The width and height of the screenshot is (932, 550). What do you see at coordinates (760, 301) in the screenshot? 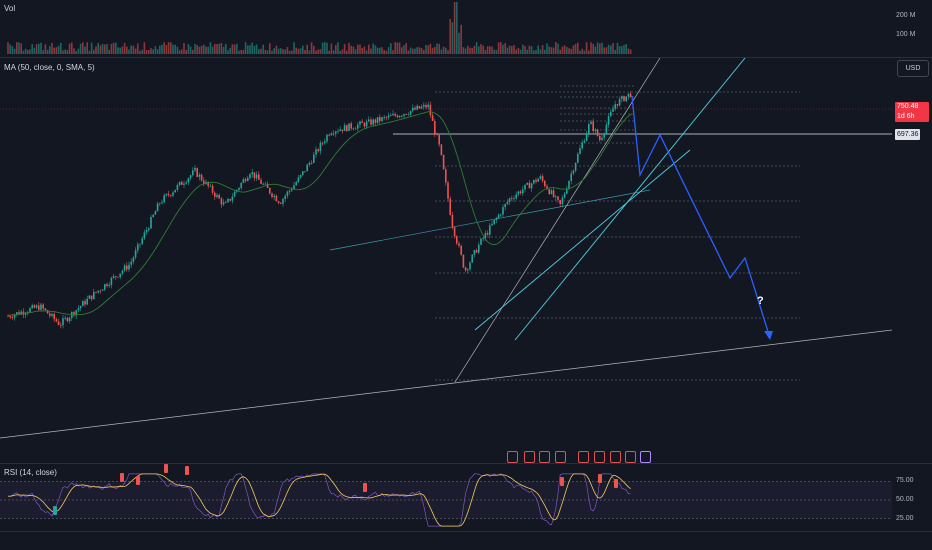
I see `question-mark-annotation: ?` at bounding box center [760, 301].